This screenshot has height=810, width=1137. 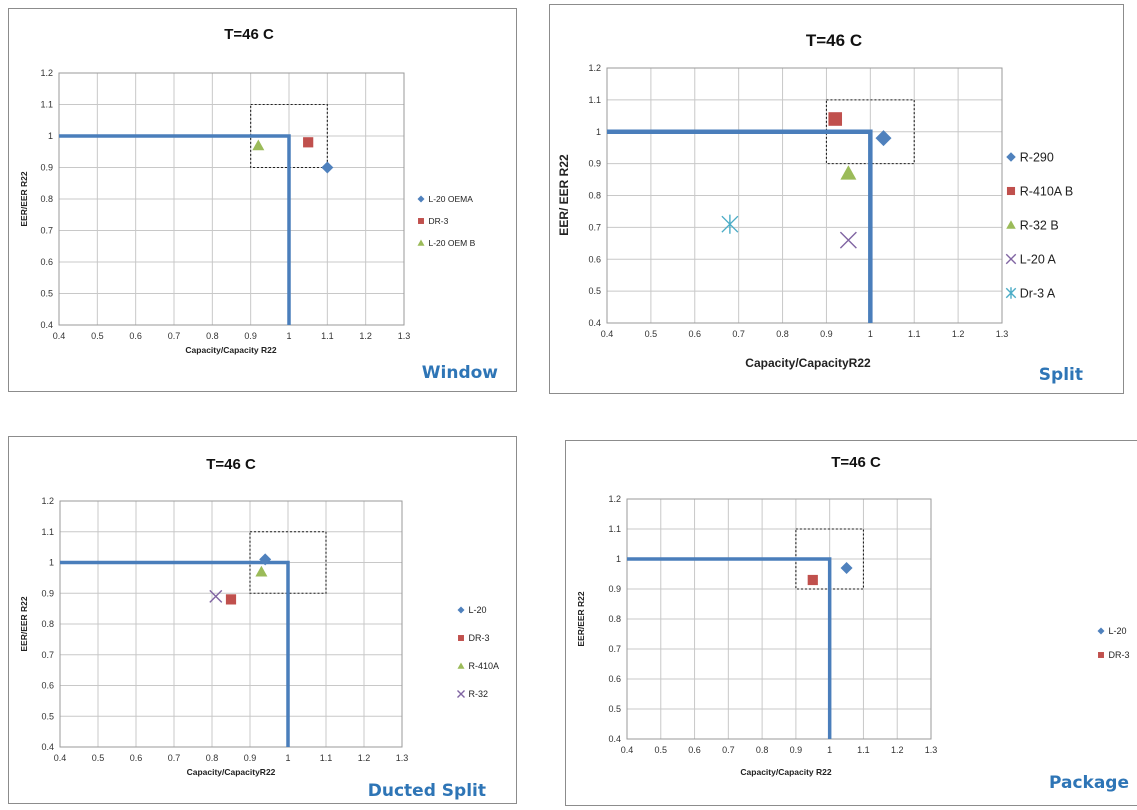 What do you see at coordinates (484, 666) in the screenshot?
I see `legend-label: R-410A` at bounding box center [484, 666].